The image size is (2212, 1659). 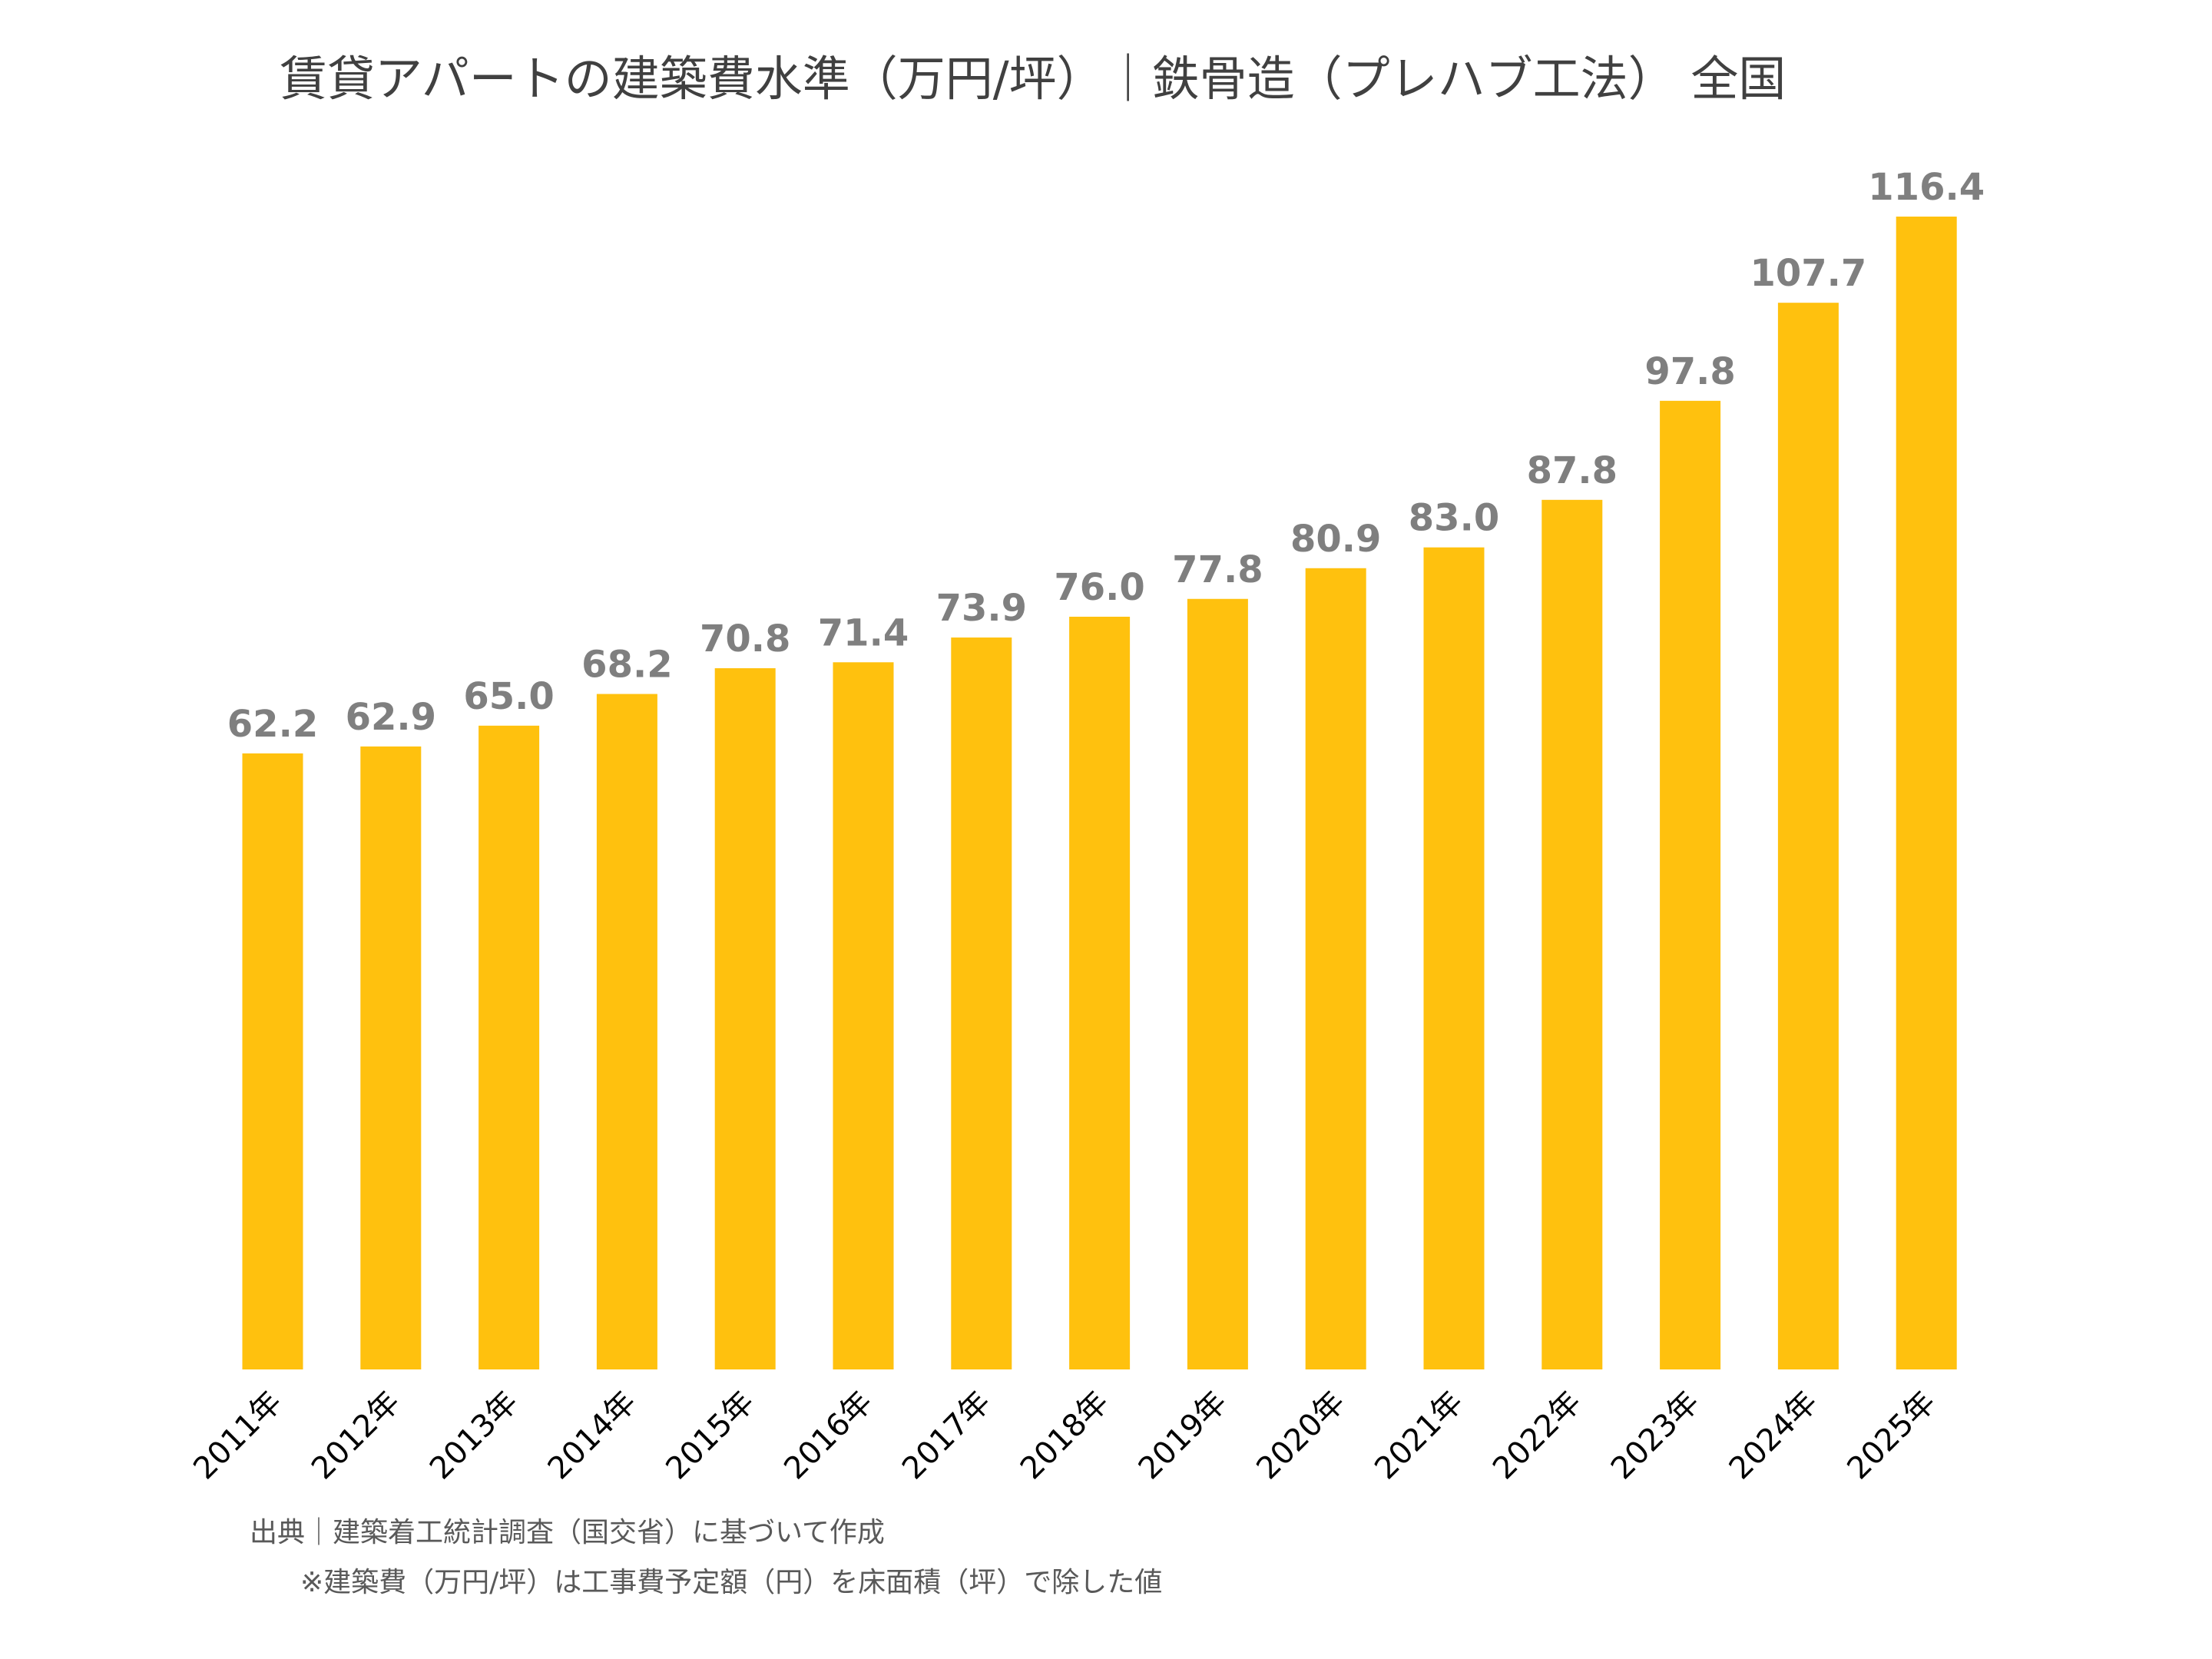 I want to click on x-tick-label: 2021年, so click(x=1419, y=1436).